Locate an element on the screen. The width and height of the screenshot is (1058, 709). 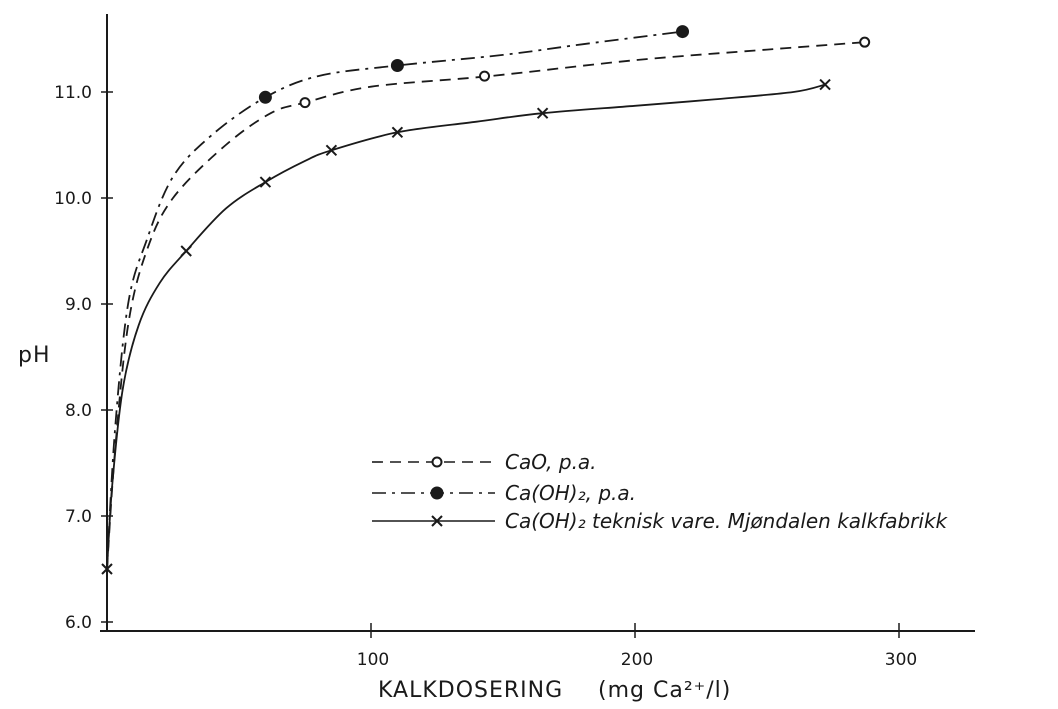
y-tick-label: 6.0 is located at coordinates (78, 623).